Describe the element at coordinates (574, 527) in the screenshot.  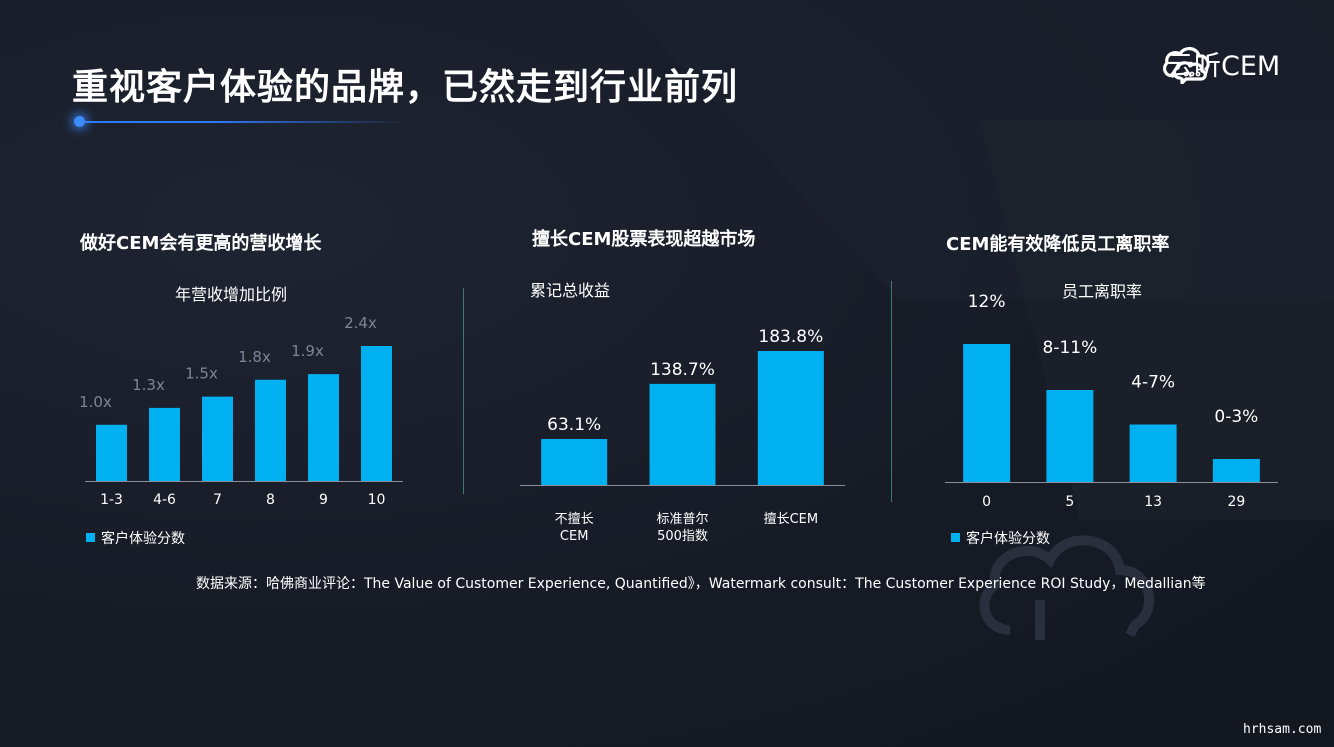
I see `stock-category-label: 不擅长 CEM` at that location.